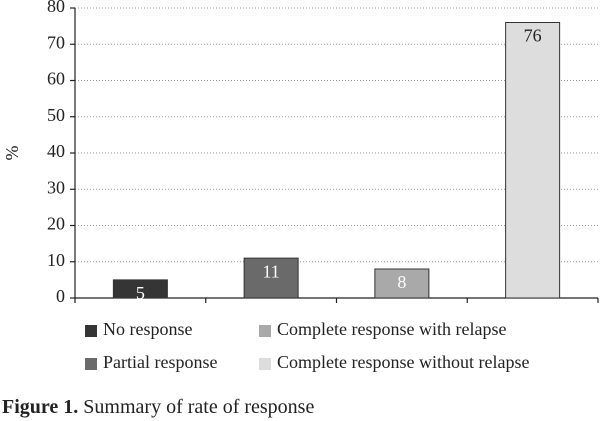 This screenshot has width=600, height=421. Describe the element at coordinates (56, 224) in the screenshot. I see `y-tick-label: 20` at that location.